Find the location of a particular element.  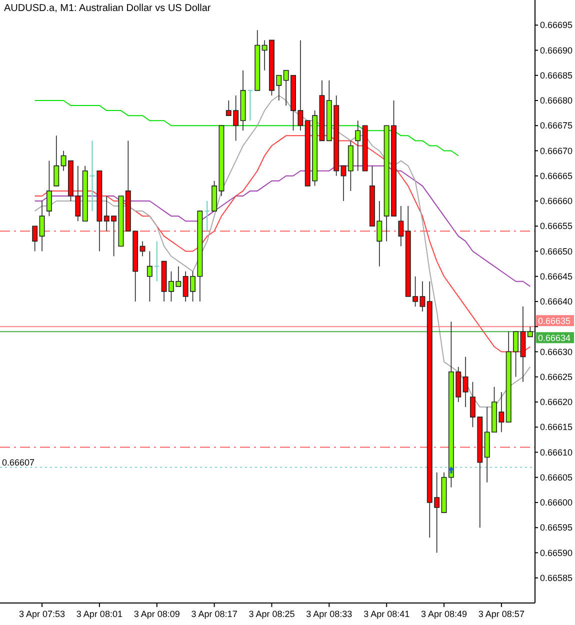

y-tick-label: 0.66665 is located at coordinates (556, 175).